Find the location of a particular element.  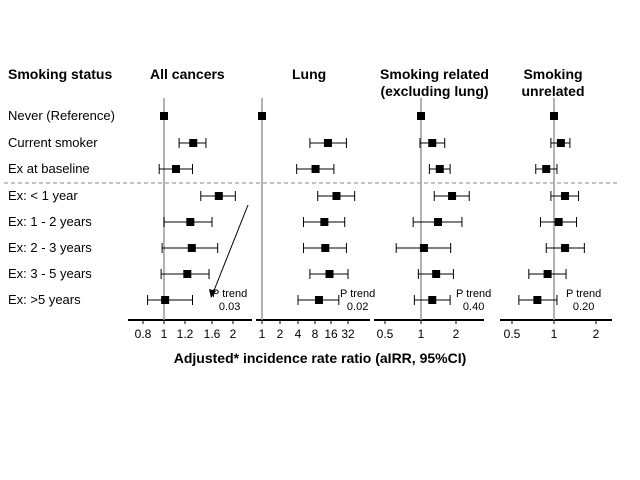

panel-title-smoking-related: Smoking related (excluding lung) is located at coordinates (434, 82).